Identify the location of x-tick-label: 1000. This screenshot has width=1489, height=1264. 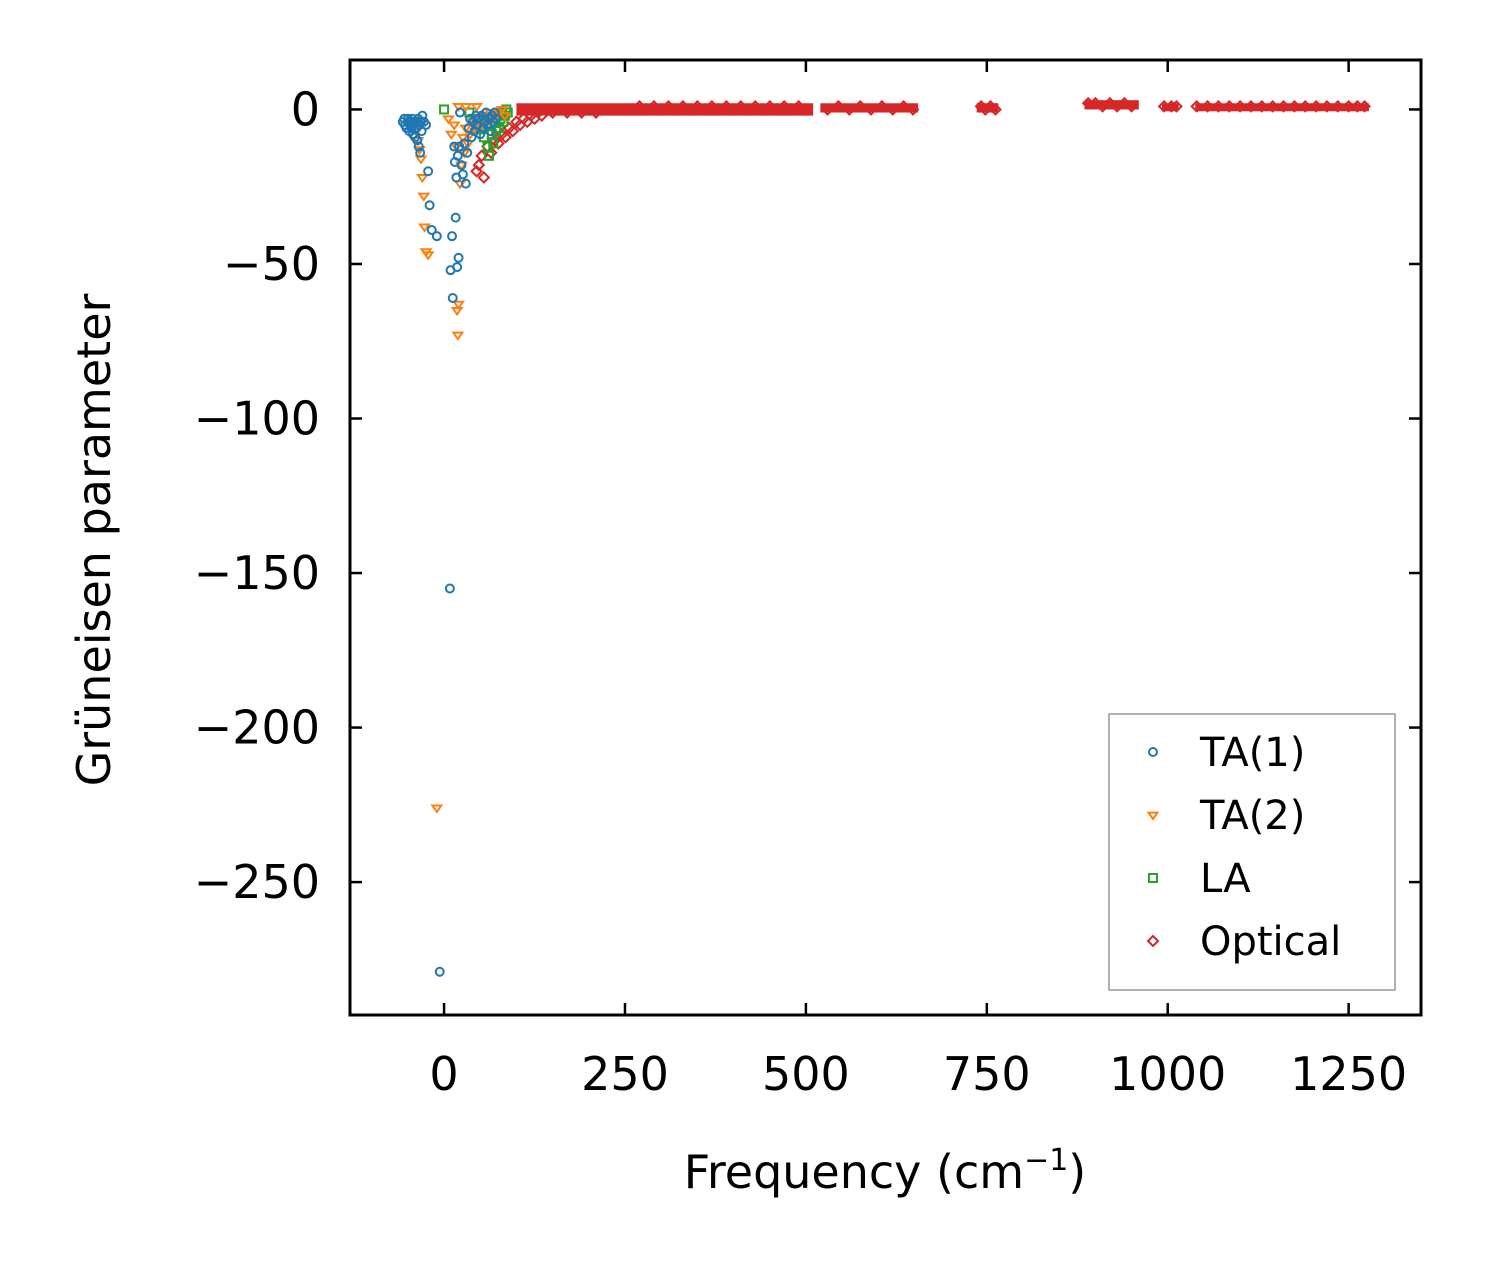
(1167, 1074).